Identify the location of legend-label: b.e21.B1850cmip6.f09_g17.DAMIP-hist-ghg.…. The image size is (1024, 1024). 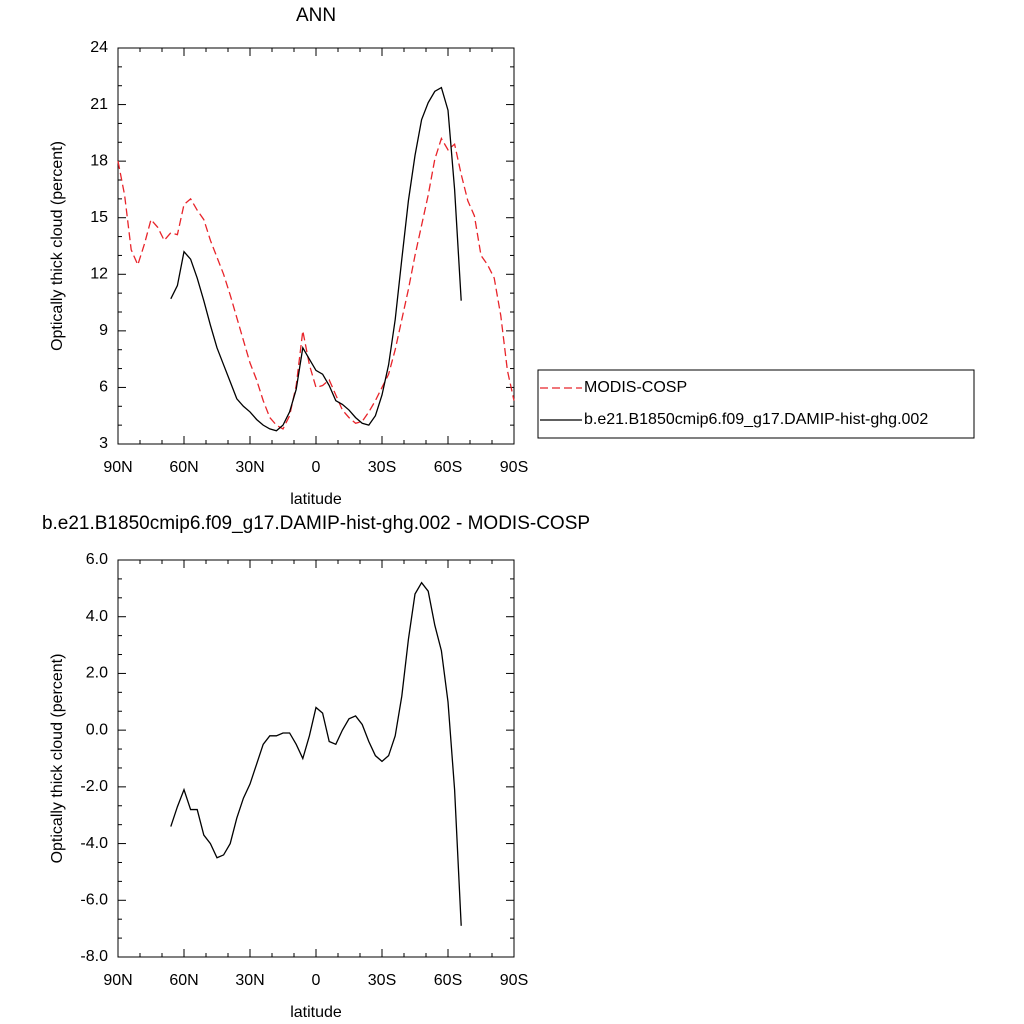
(756, 419).